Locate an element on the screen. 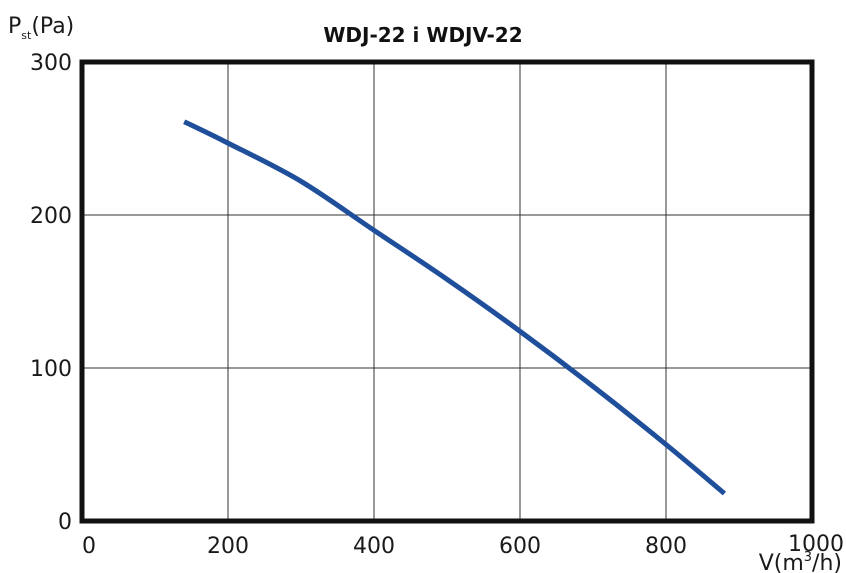 The width and height of the screenshot is (846, 573). x-axis-label: V(m3/h) is located at coordinates (800, 561).